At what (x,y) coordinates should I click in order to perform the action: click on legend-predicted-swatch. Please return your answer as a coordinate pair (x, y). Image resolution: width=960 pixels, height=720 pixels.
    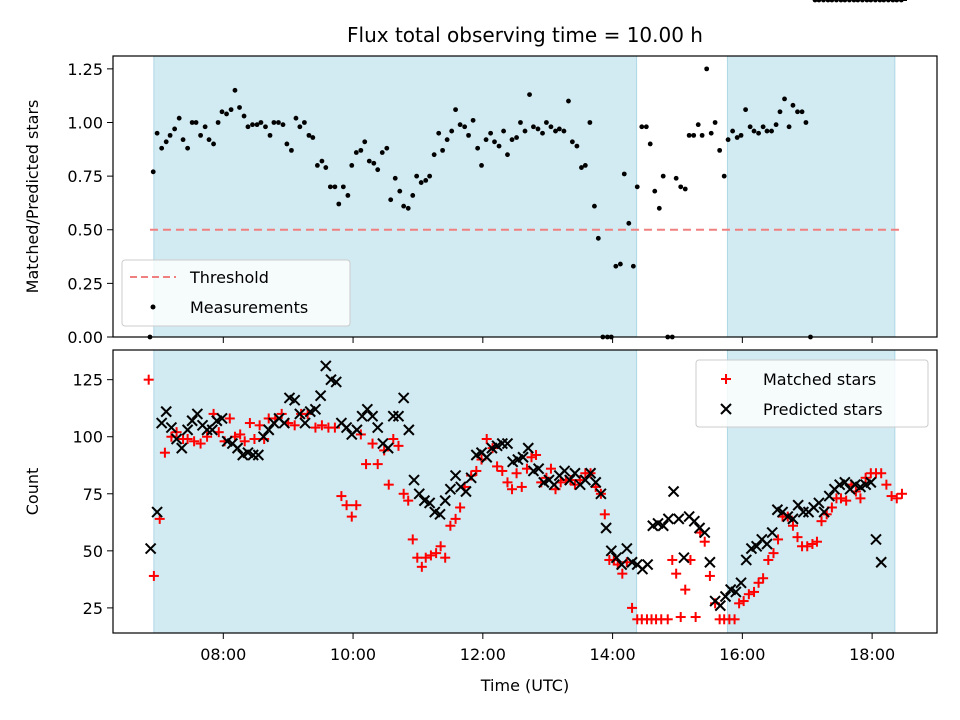
    Looking at the image, I should click on (726, 409).